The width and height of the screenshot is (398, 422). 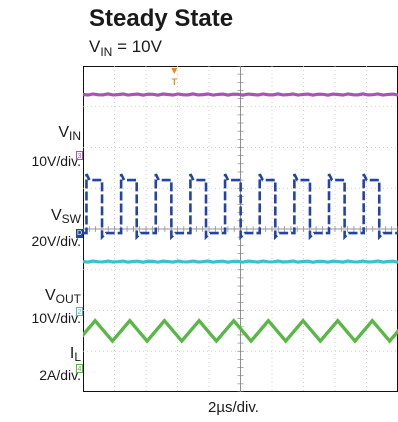 What do you see at coordinates (56, 161) in the screenshot?
I see `vin-scale: 10V/div.` at bounding box center [56, 161].